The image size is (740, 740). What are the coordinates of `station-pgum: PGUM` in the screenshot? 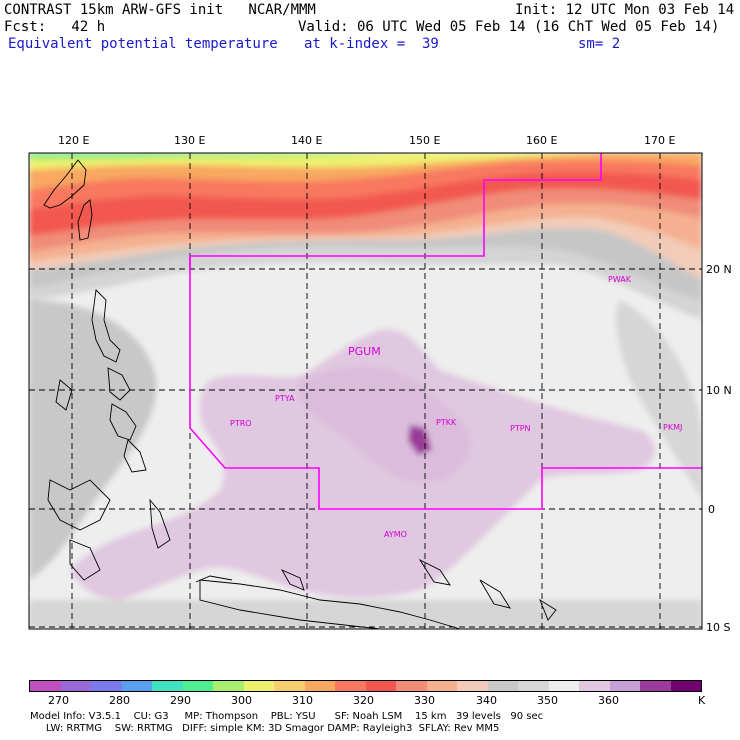 It's located at (364, 351).